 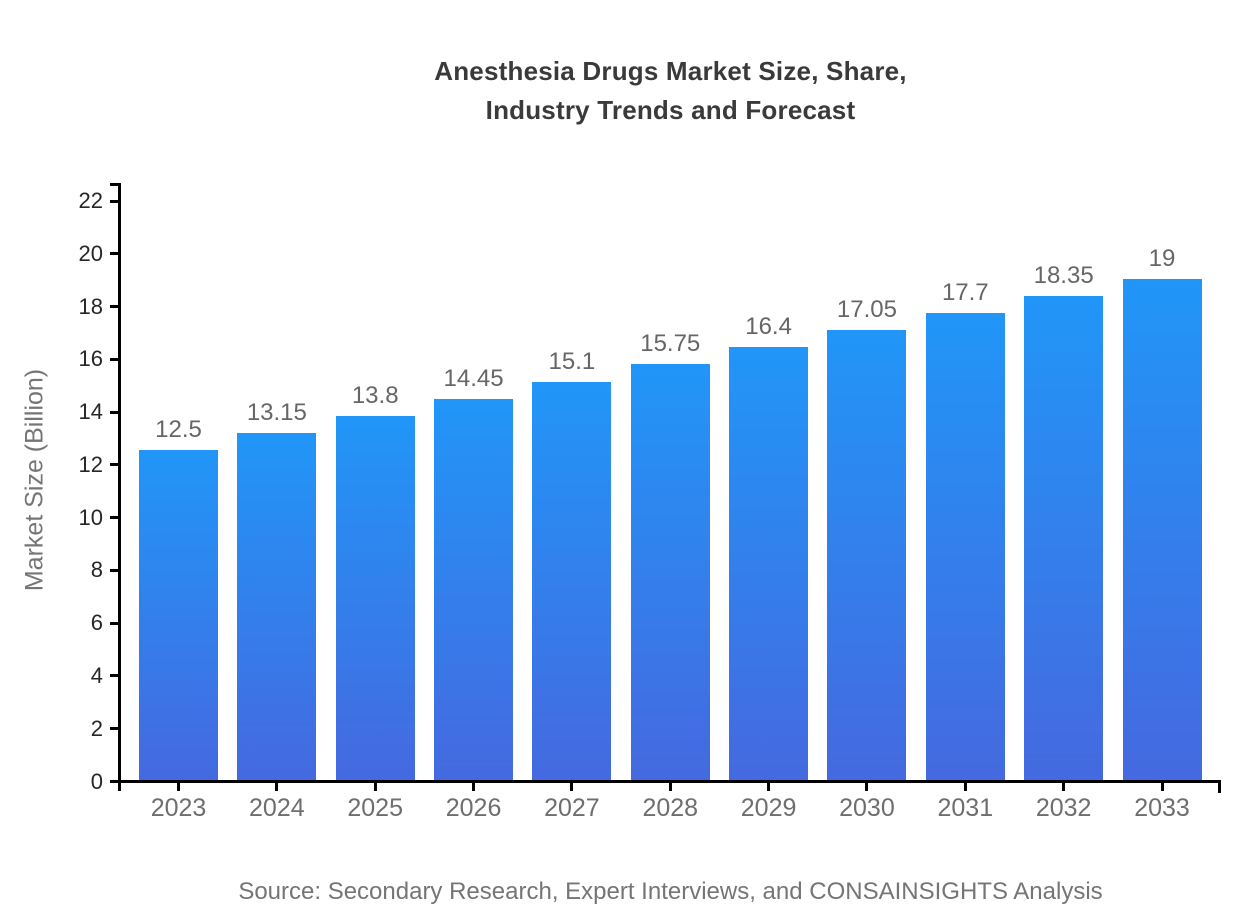 What do you see at coordinates (867, 808) in the screenshot?
I see `x-tick-label: 2030` at bounding box center [867, 808].